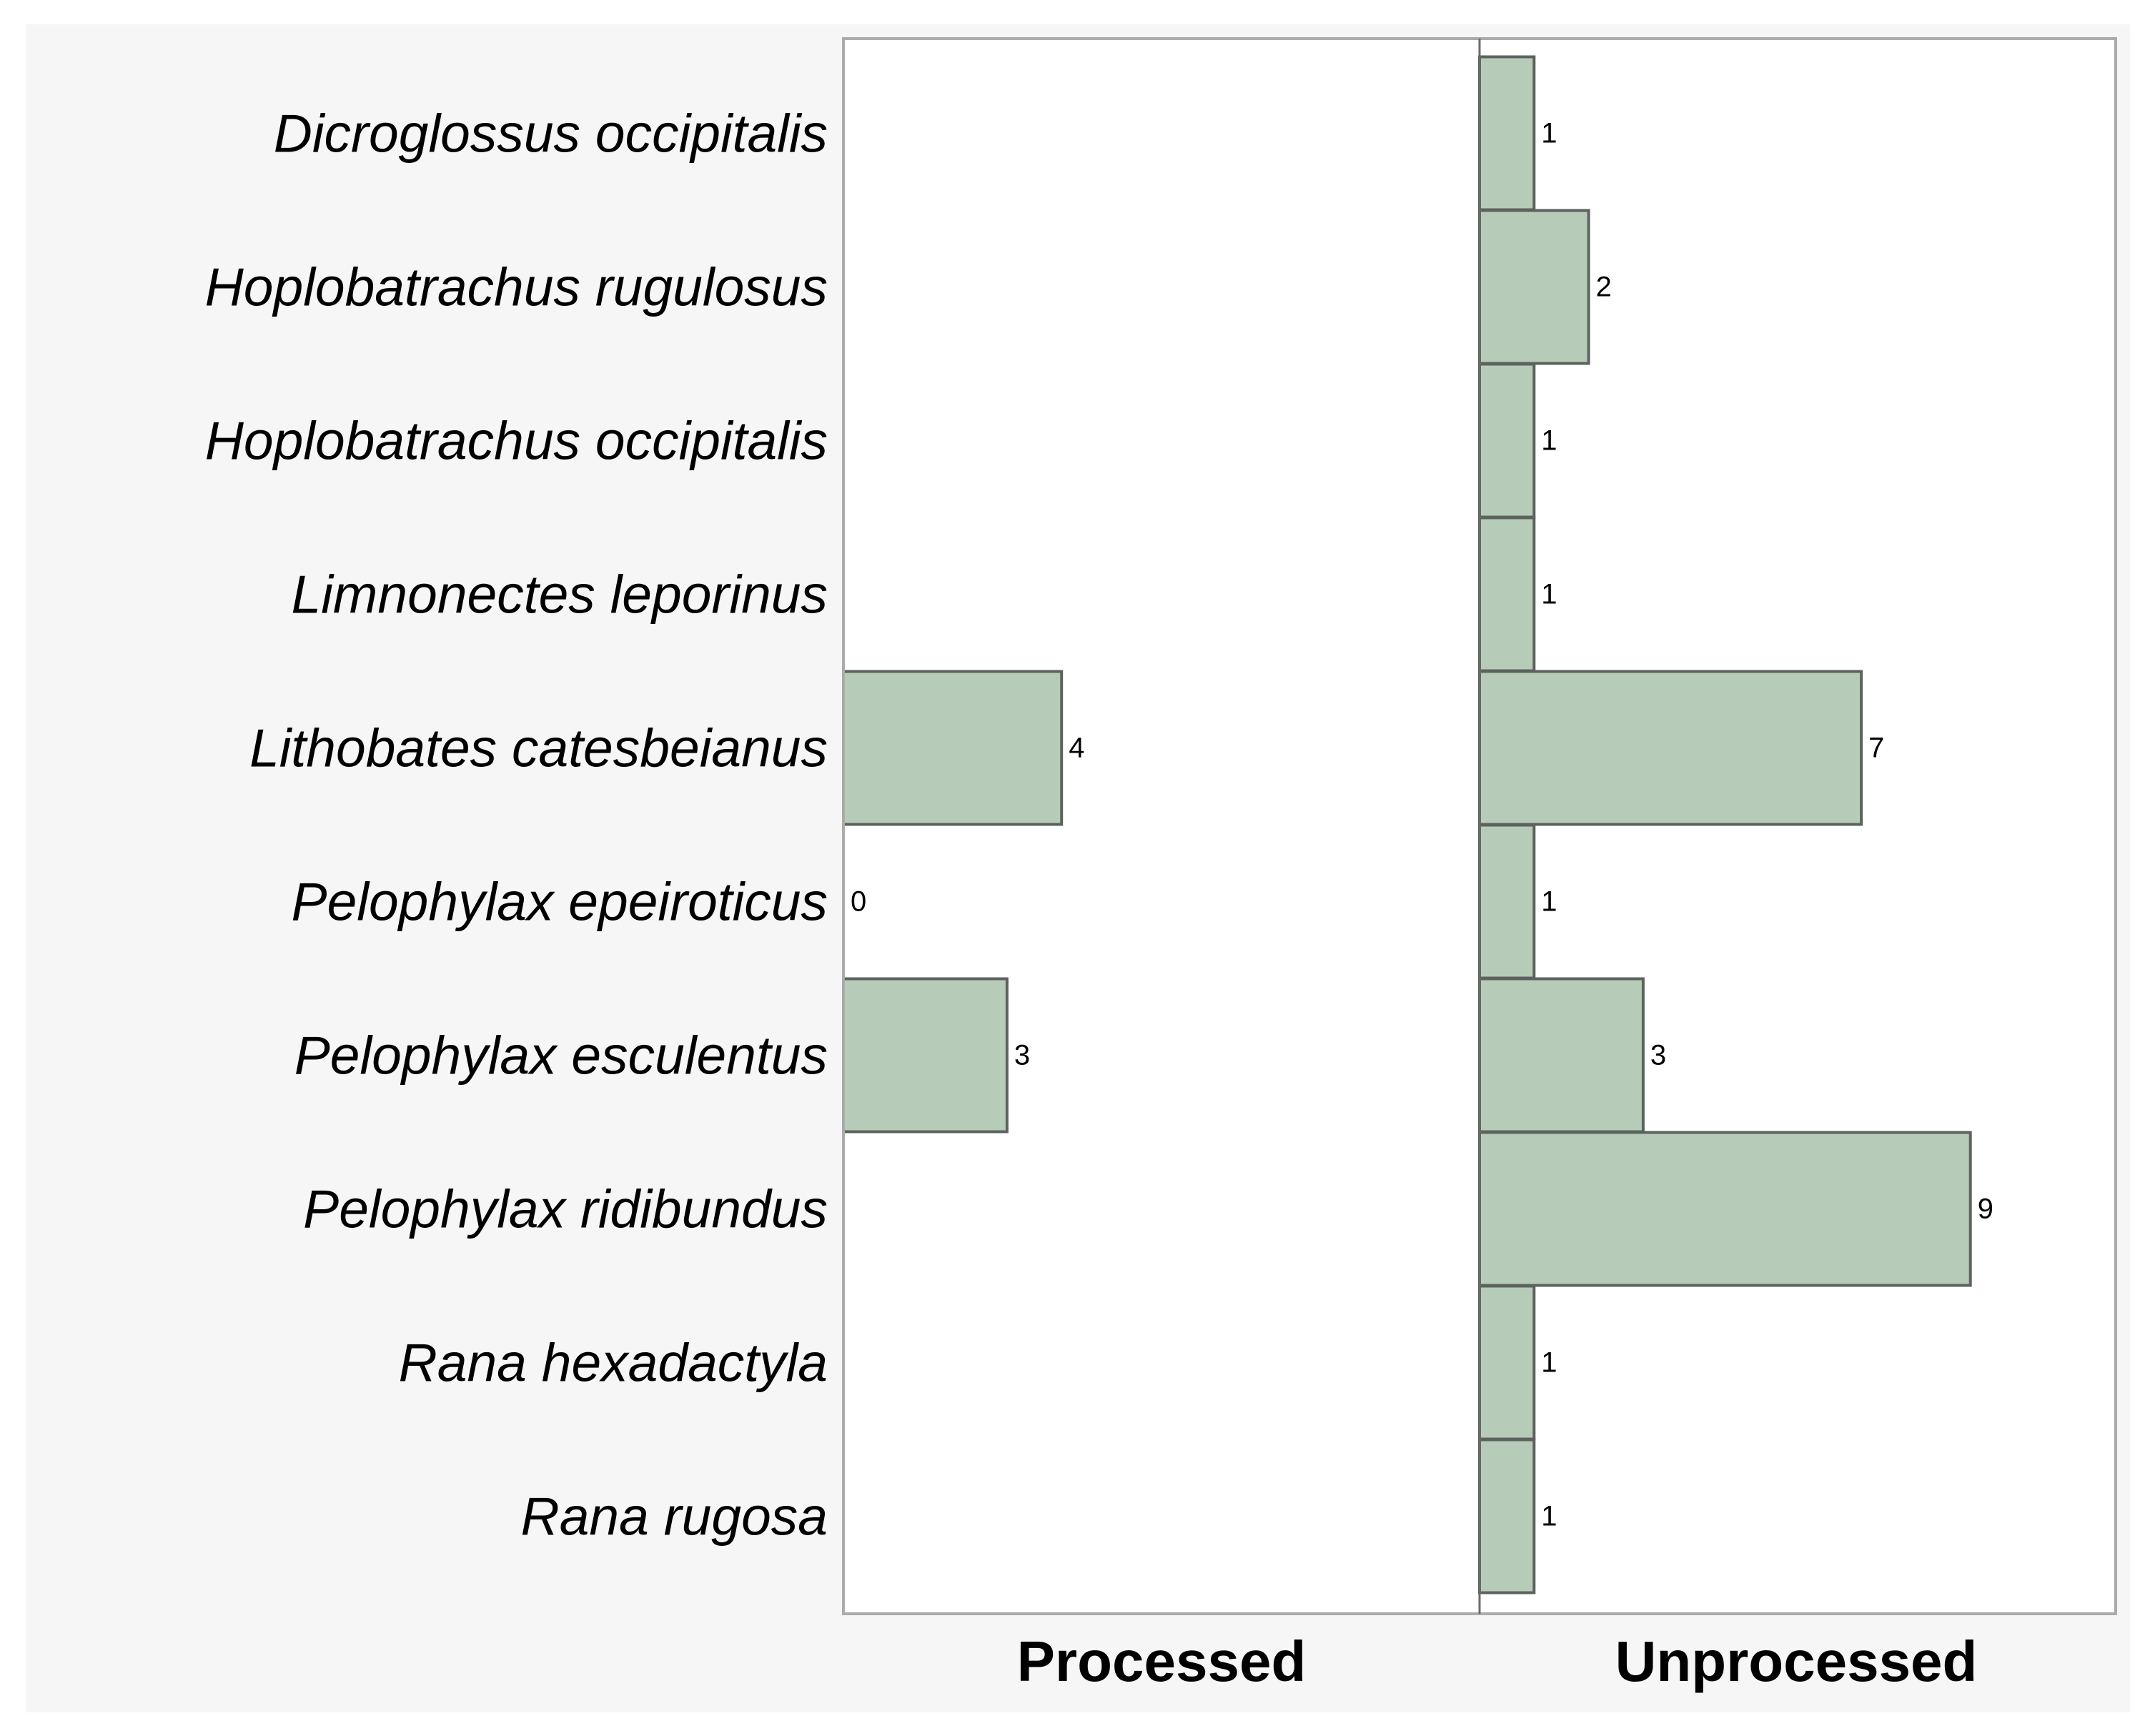  What do you see at coordinates (1507, 133) in the screenshot?
I see `bar-unprocessed-dicroglossus-occipitalis` at bounding box center [1507, 133].